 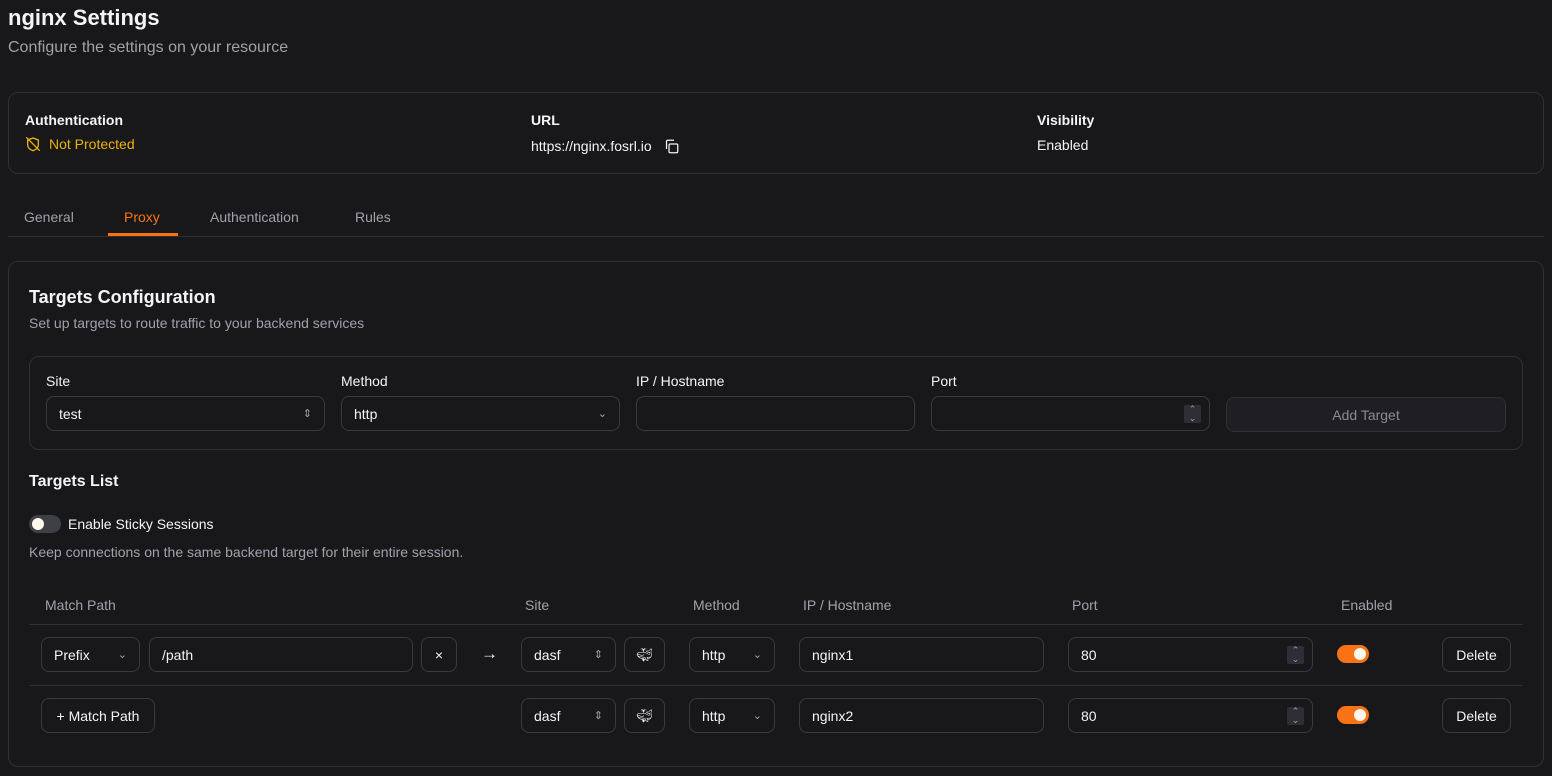 I want to click on row-divider, so click(x=776, y=685).